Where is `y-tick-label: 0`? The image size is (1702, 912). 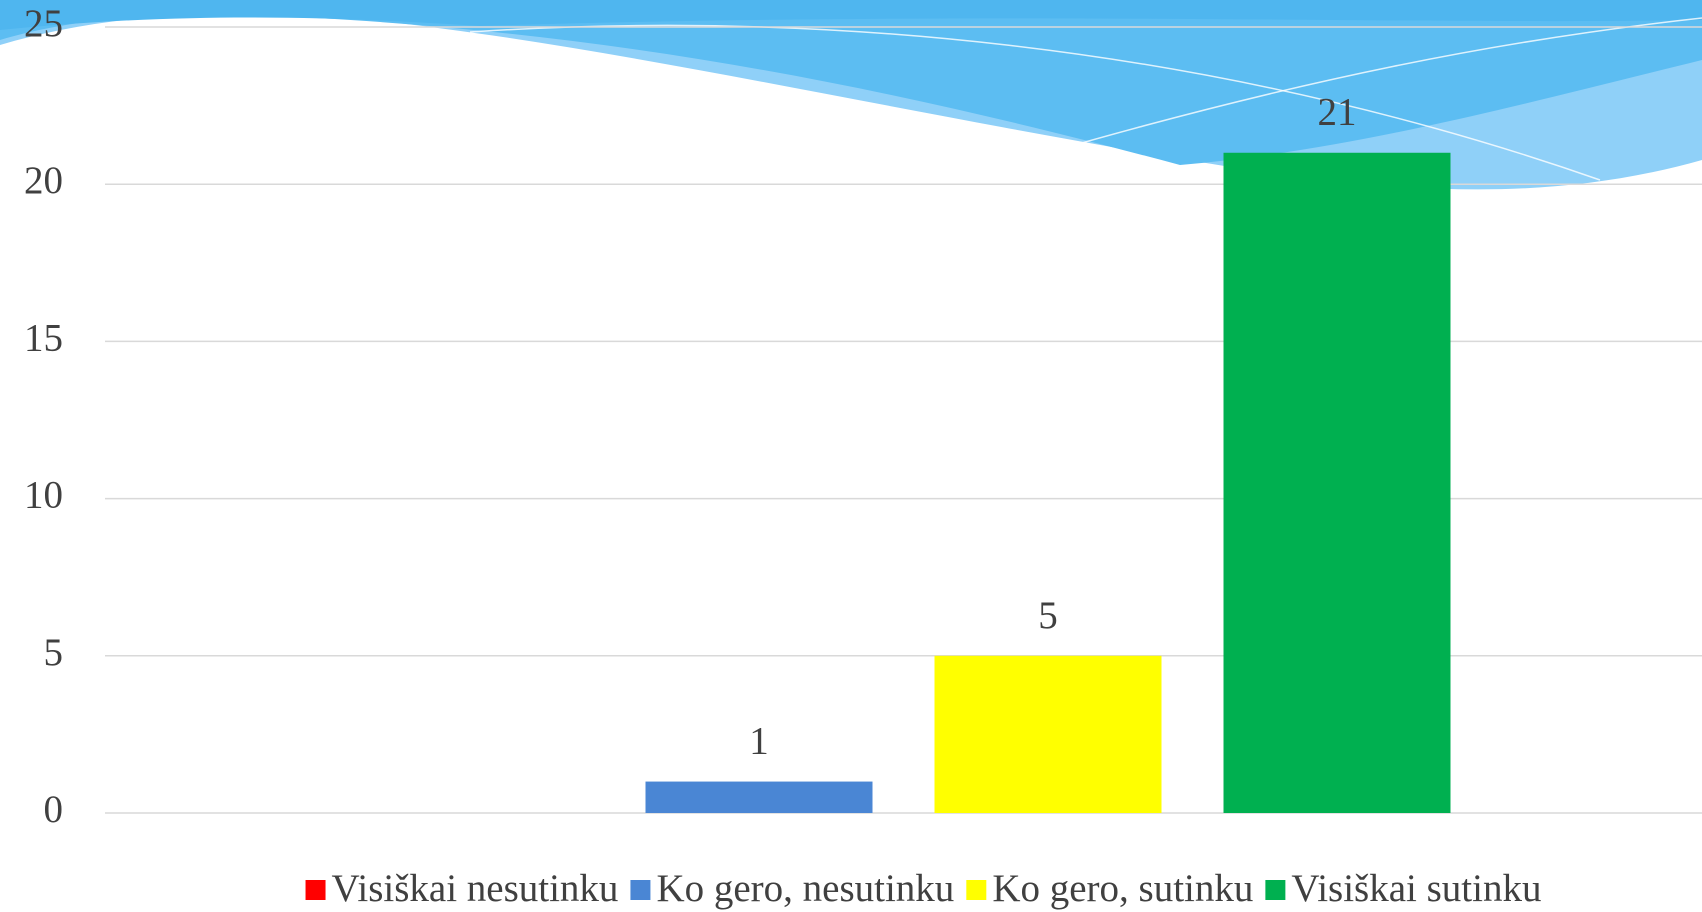
y-tick-label: 0 is located at coordinates (54, 809).